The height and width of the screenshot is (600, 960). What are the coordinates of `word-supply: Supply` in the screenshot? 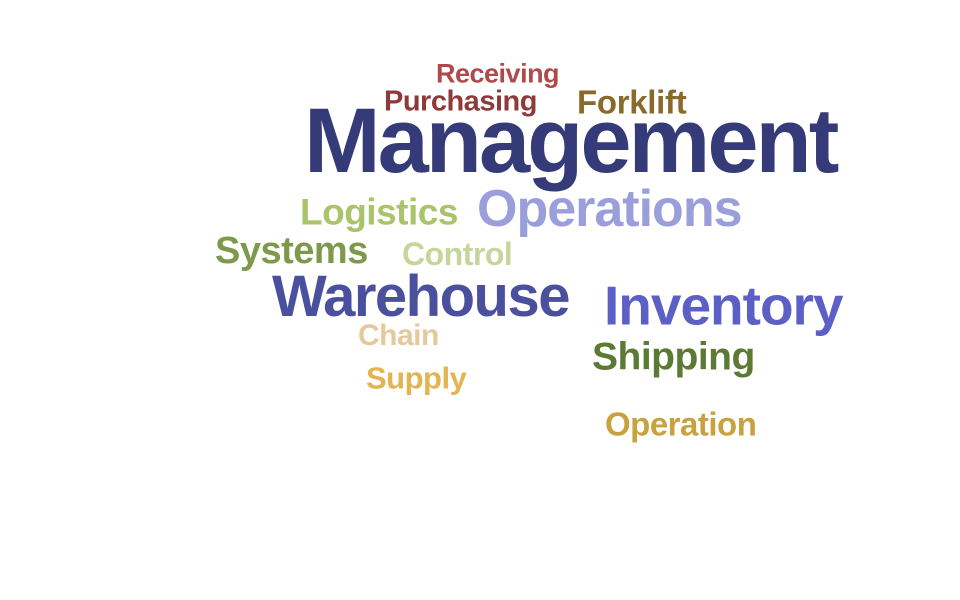 It's located at (416, 378).